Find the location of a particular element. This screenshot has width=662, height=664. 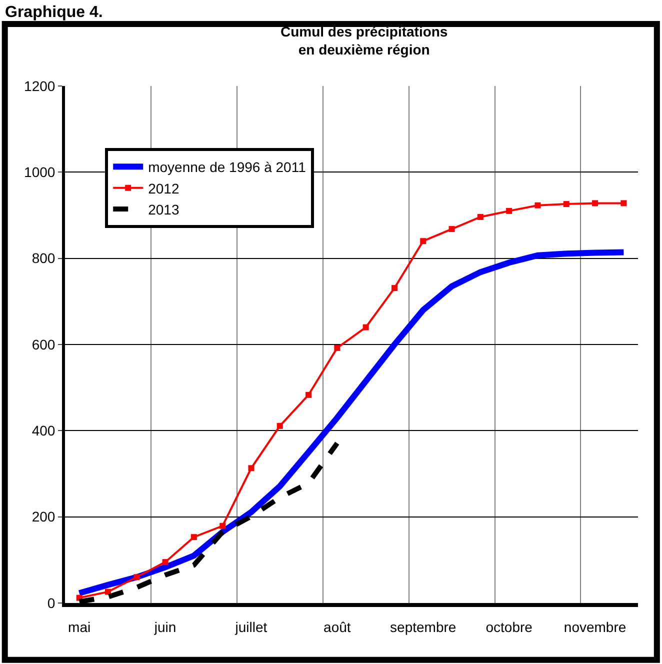

x-tick-label: juillet is located at coordinates (251, 626).